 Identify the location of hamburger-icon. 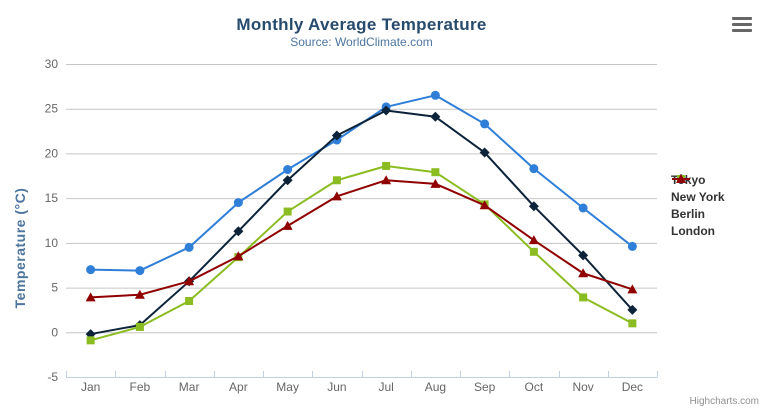
(743, 24).